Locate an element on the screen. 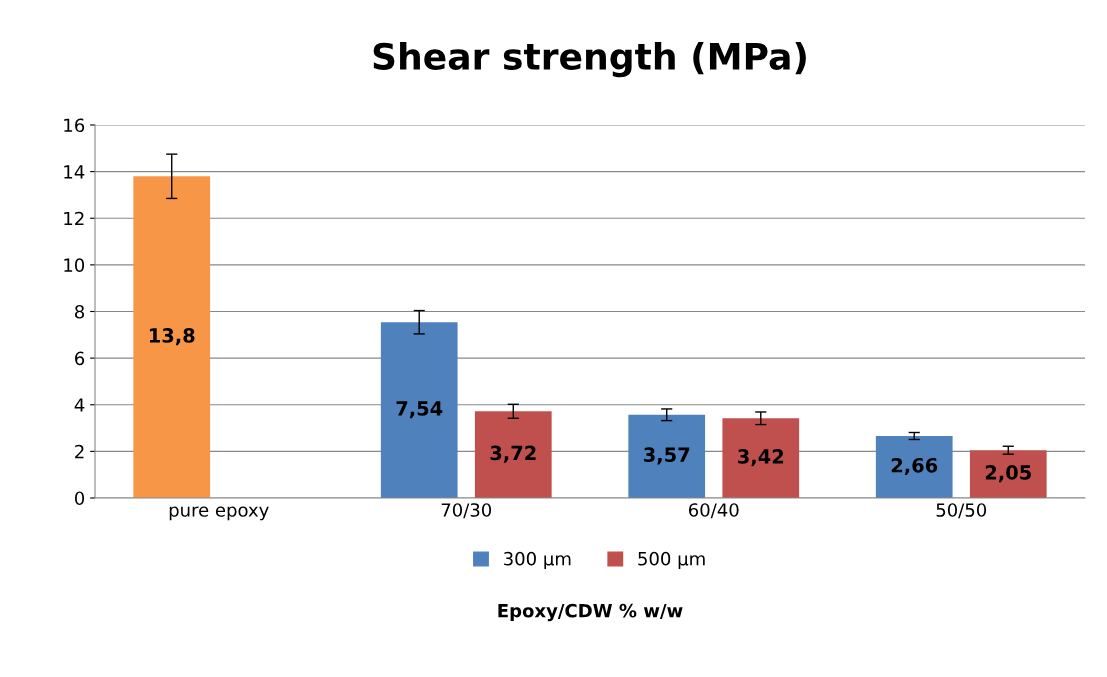 The width and height of the screenshot is (1107, 677). data-label: 3,72 is located at coordinates (513, 454).